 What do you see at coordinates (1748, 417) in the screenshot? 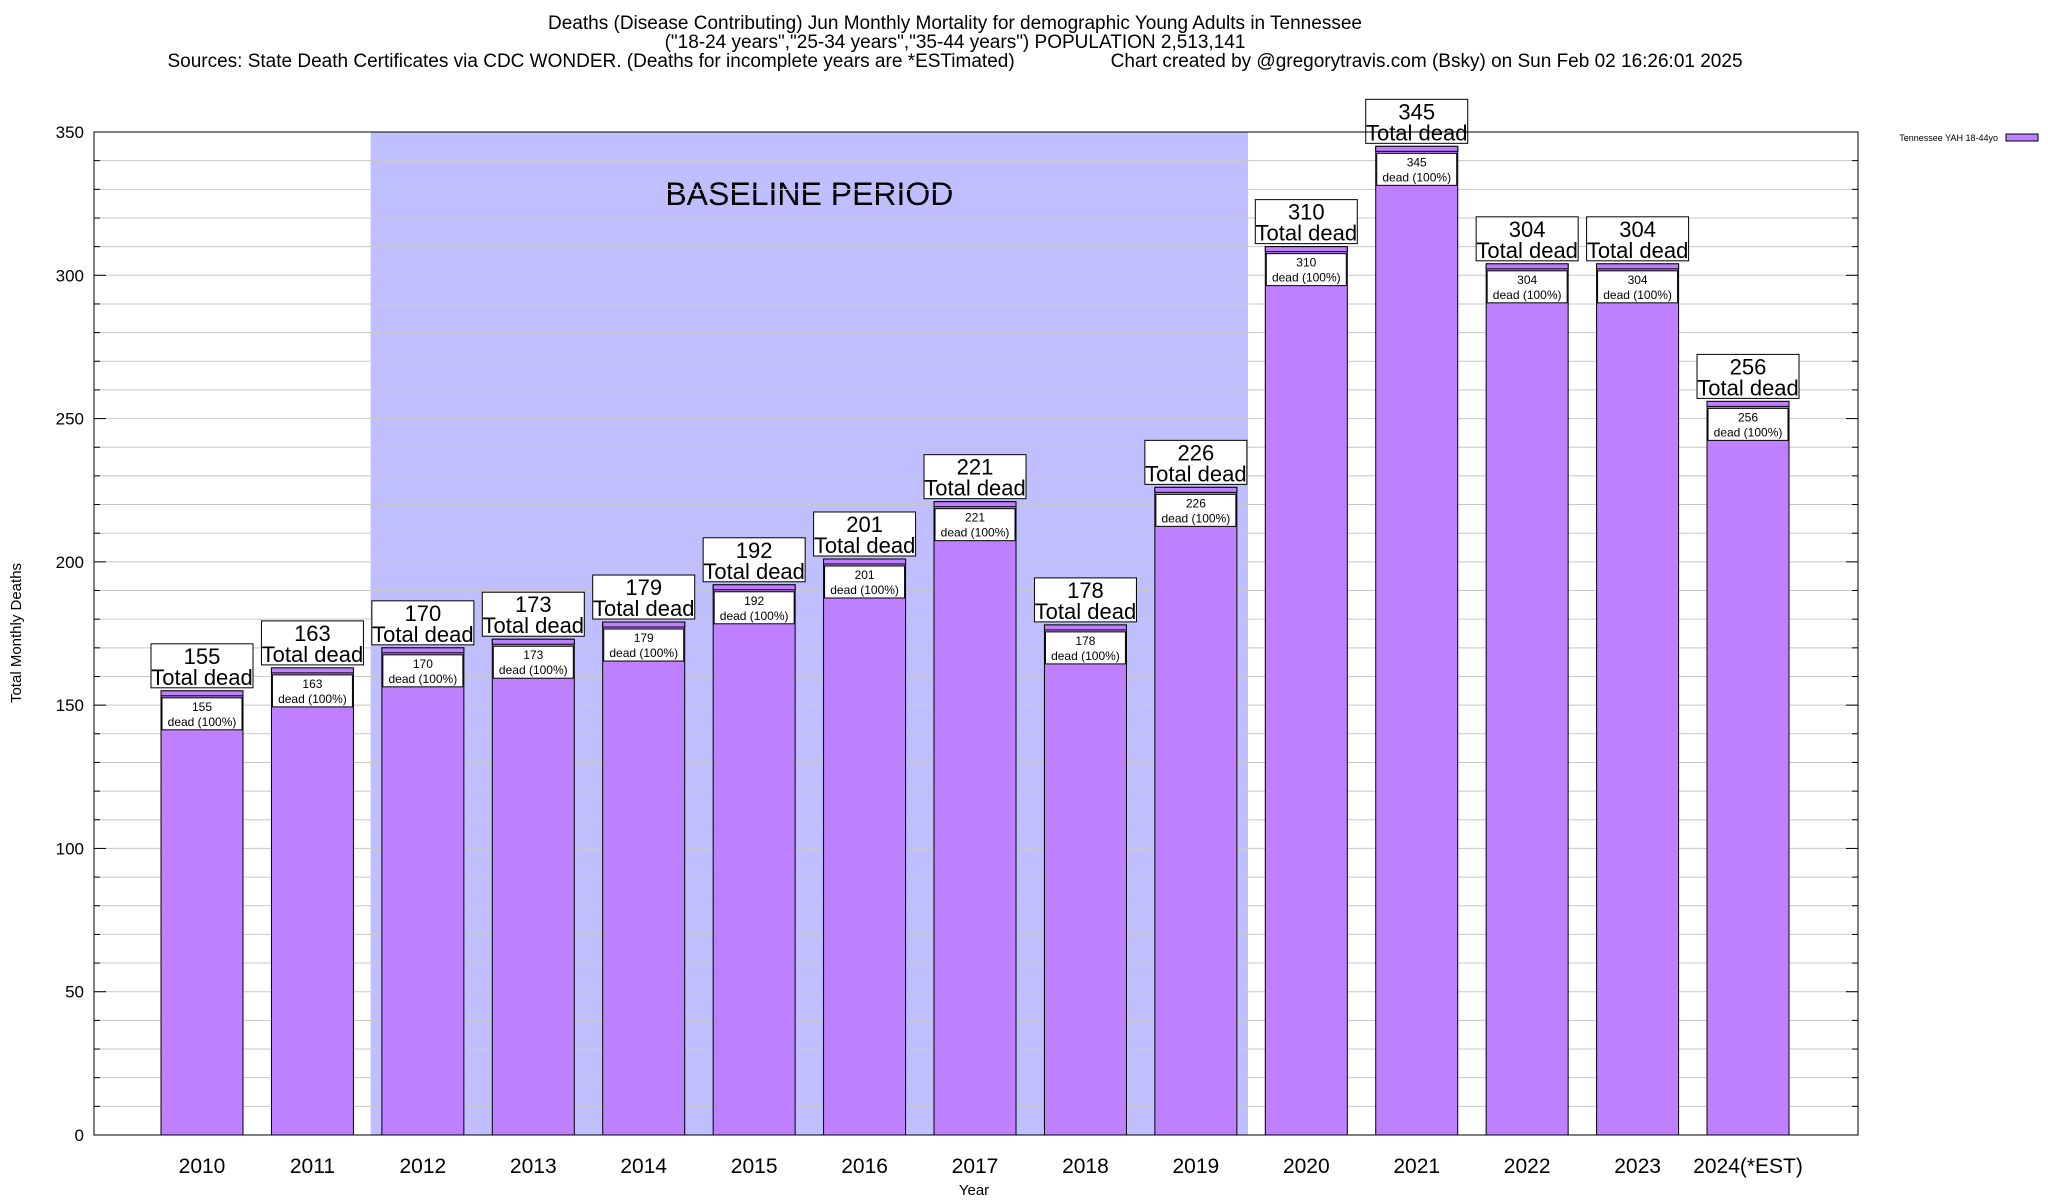
I see `segment-value-label: 256` at bounding box center [1748, 417].